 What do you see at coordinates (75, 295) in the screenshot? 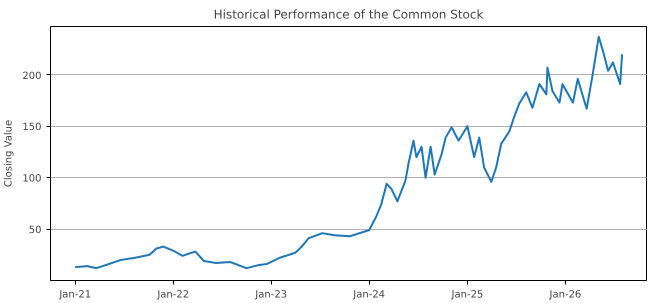
I see `x-tick-label: Jan-21` at bounding box center [75, 295].